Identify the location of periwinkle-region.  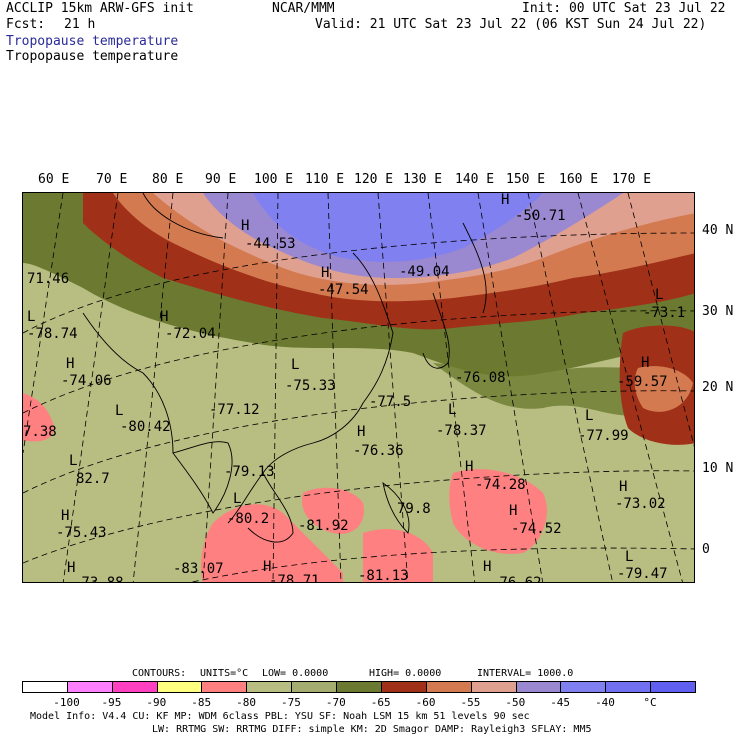
(398, 227).